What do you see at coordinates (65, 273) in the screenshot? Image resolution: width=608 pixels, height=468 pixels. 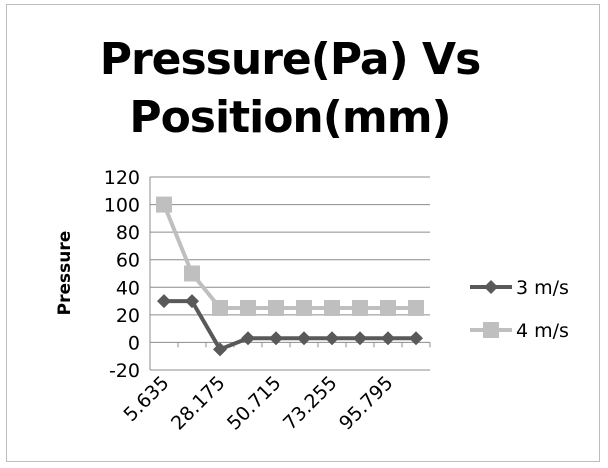 I see `y-axis-label: Pressure` at bounding box center [65, 273].